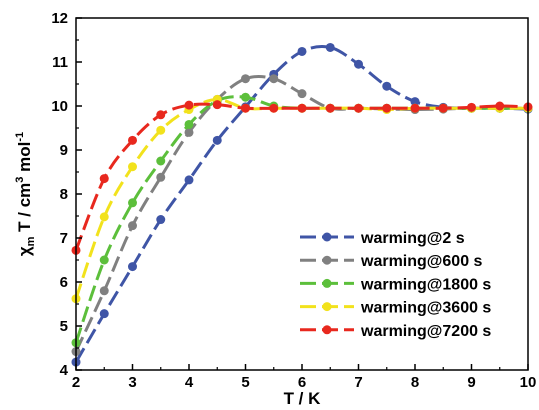 This screenshot has height=410, width=539. Describe the element at coordinates (24, 210) in the screenshot. I see `y-label-mid: T / cm` at that location.